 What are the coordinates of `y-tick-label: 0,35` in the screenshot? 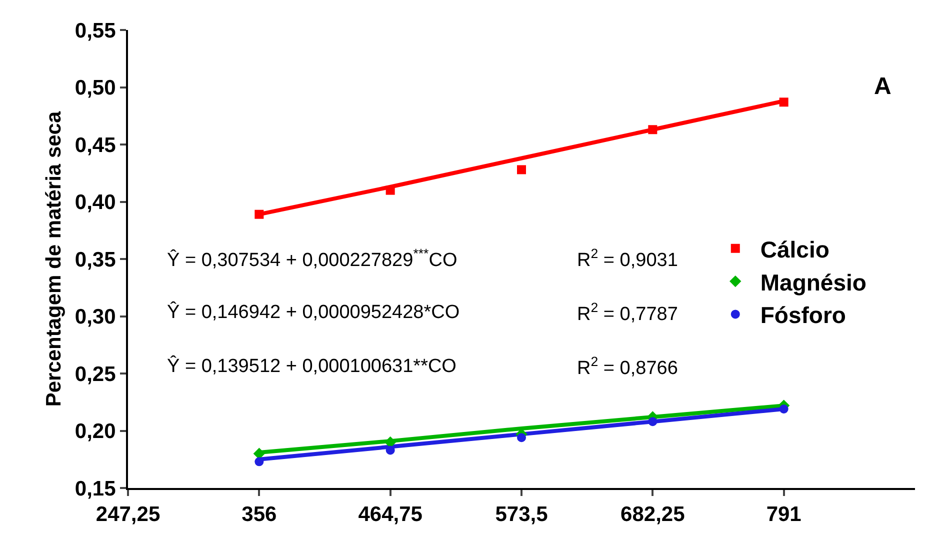 It's located at (95, 260).